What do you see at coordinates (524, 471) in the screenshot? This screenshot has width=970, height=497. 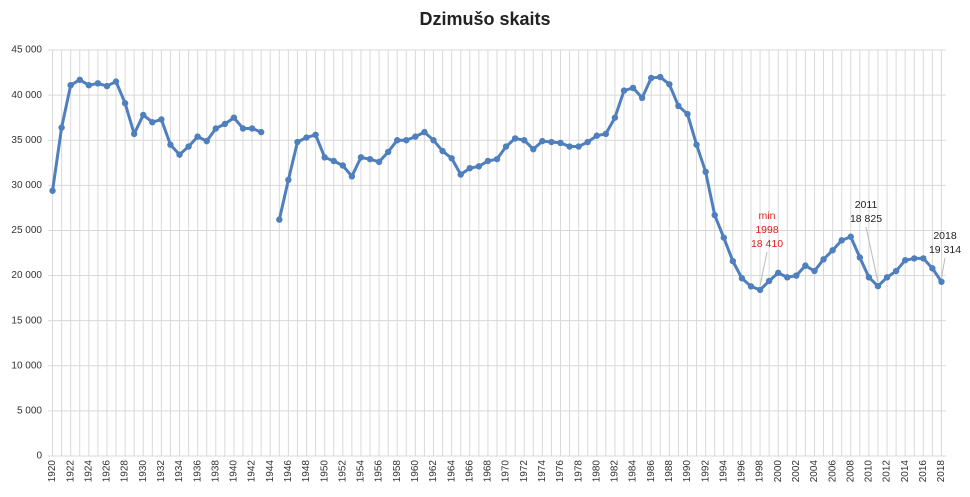 I see `x-tick-label: 1972` at bounding box center [524, 471].